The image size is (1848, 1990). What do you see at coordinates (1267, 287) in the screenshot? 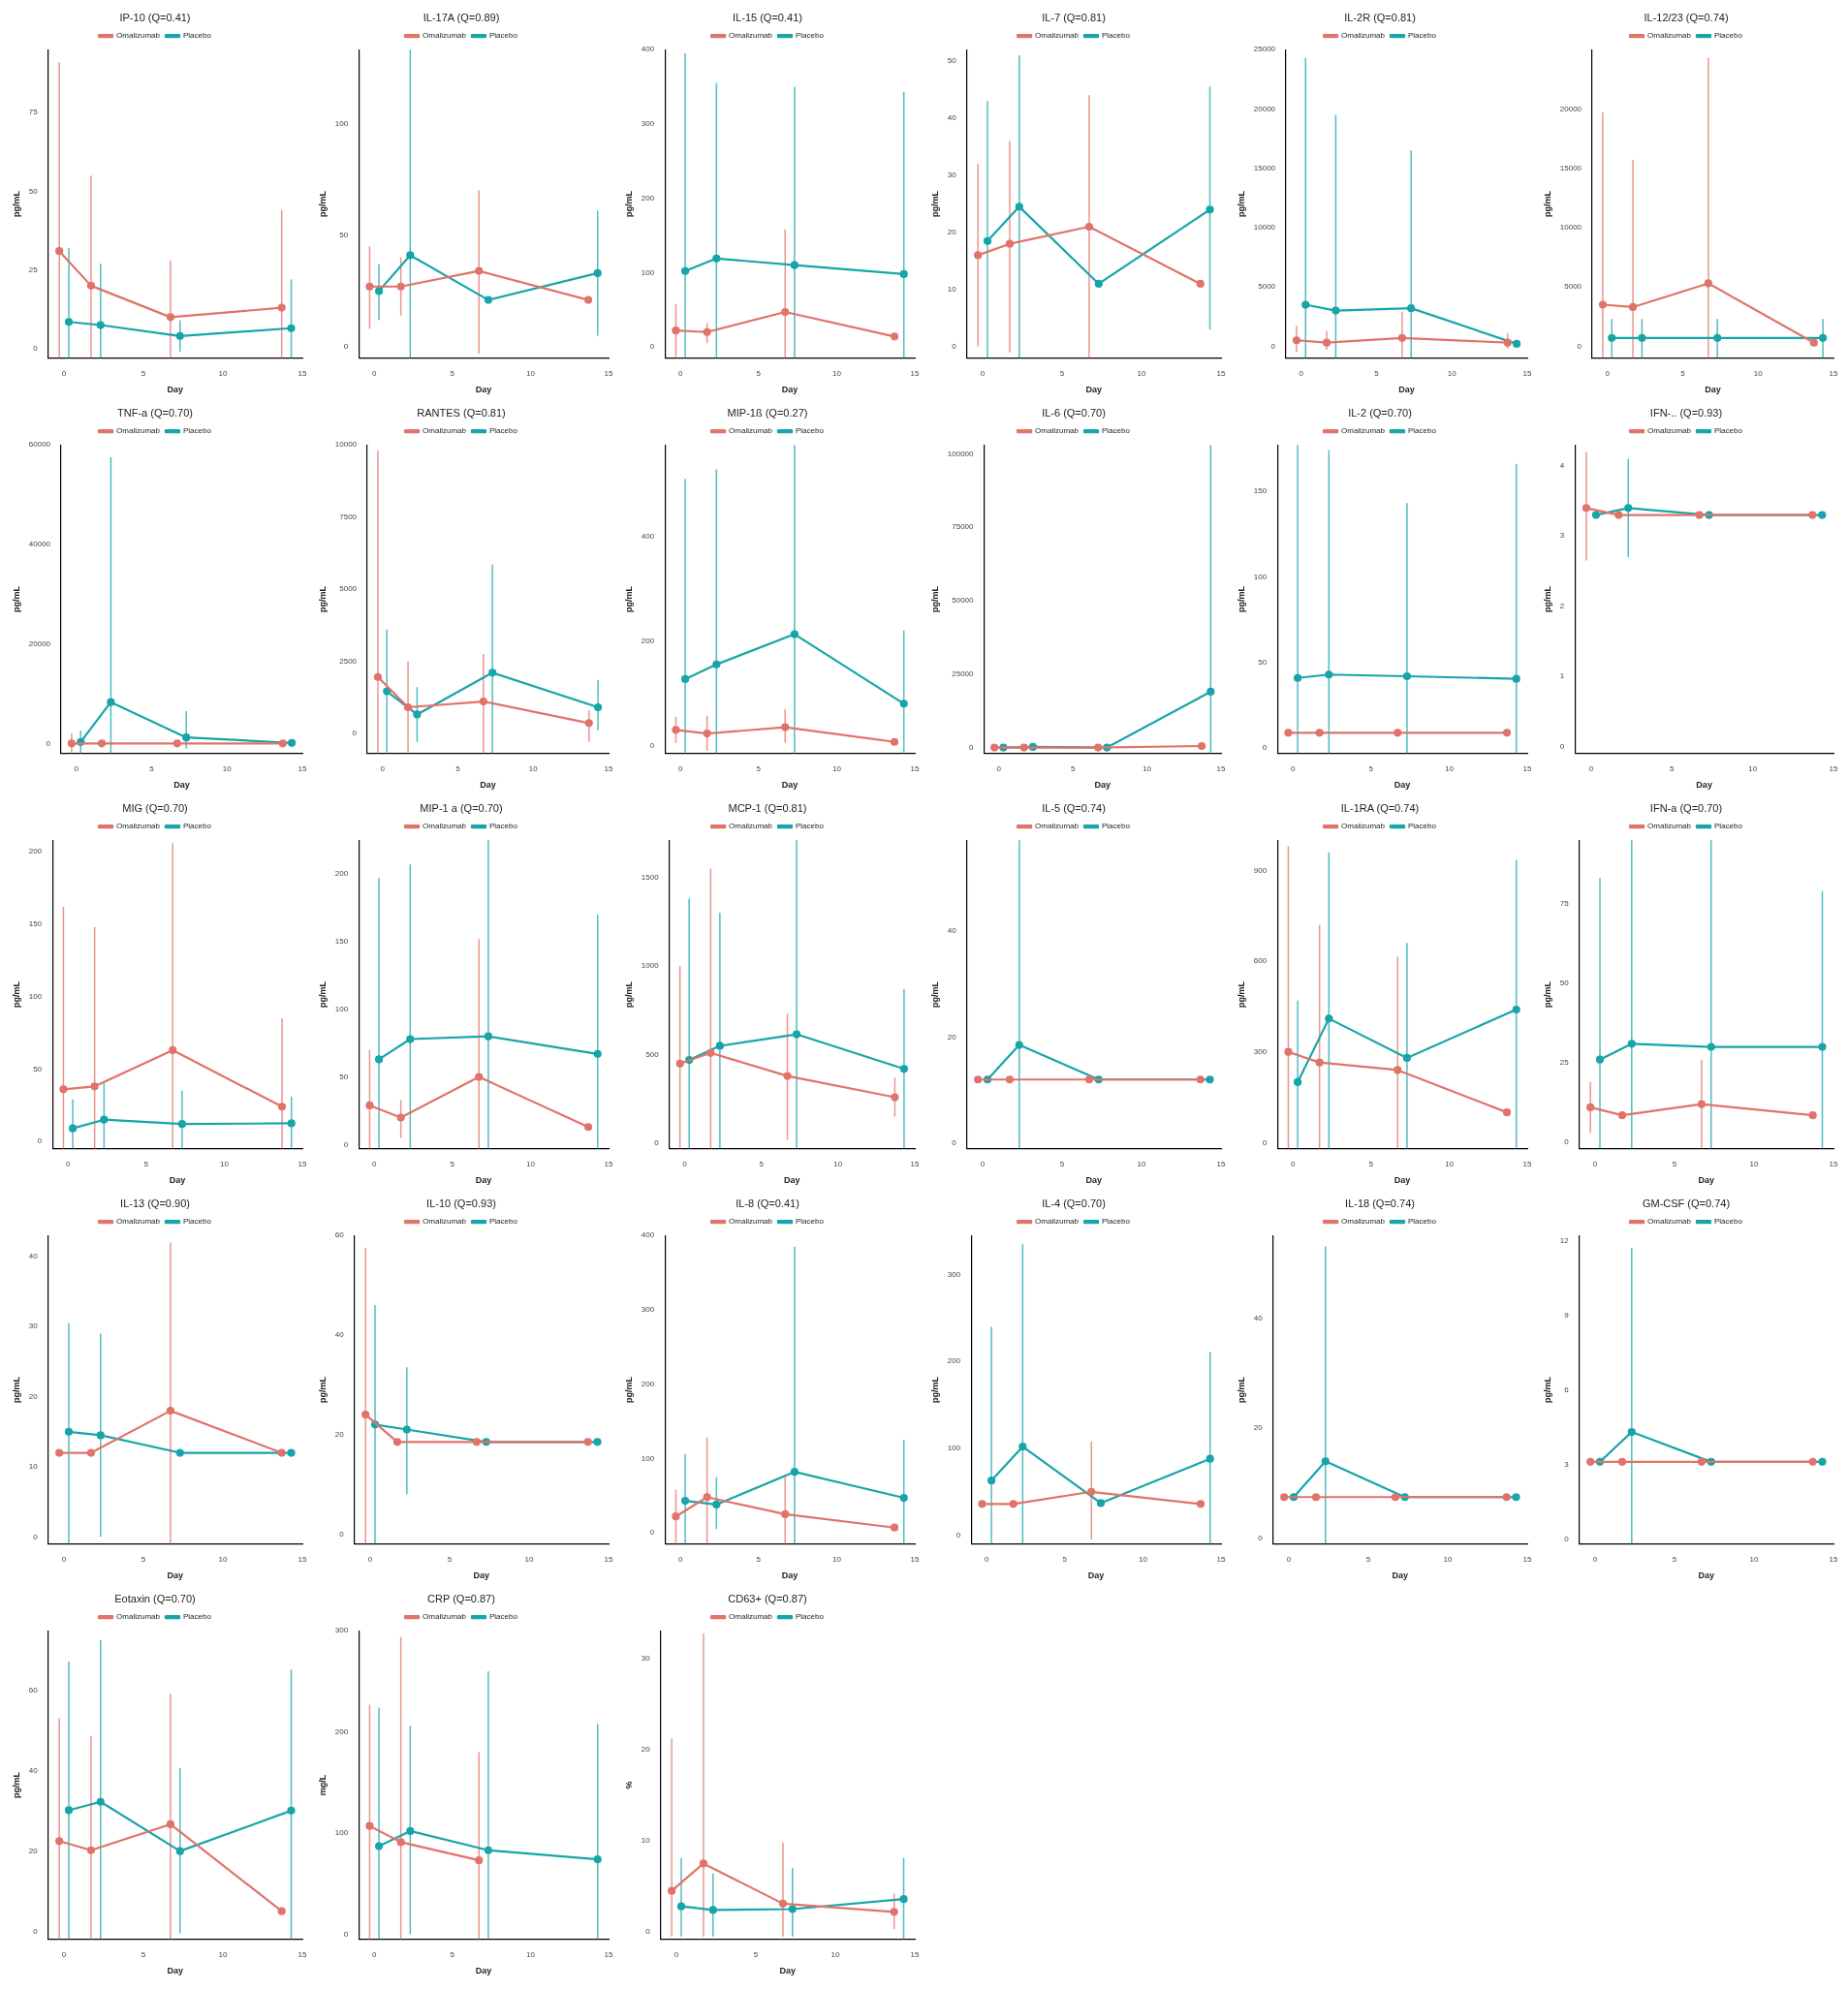
I see `y-tick-label: 5000` at bounding box center [1267, 287].